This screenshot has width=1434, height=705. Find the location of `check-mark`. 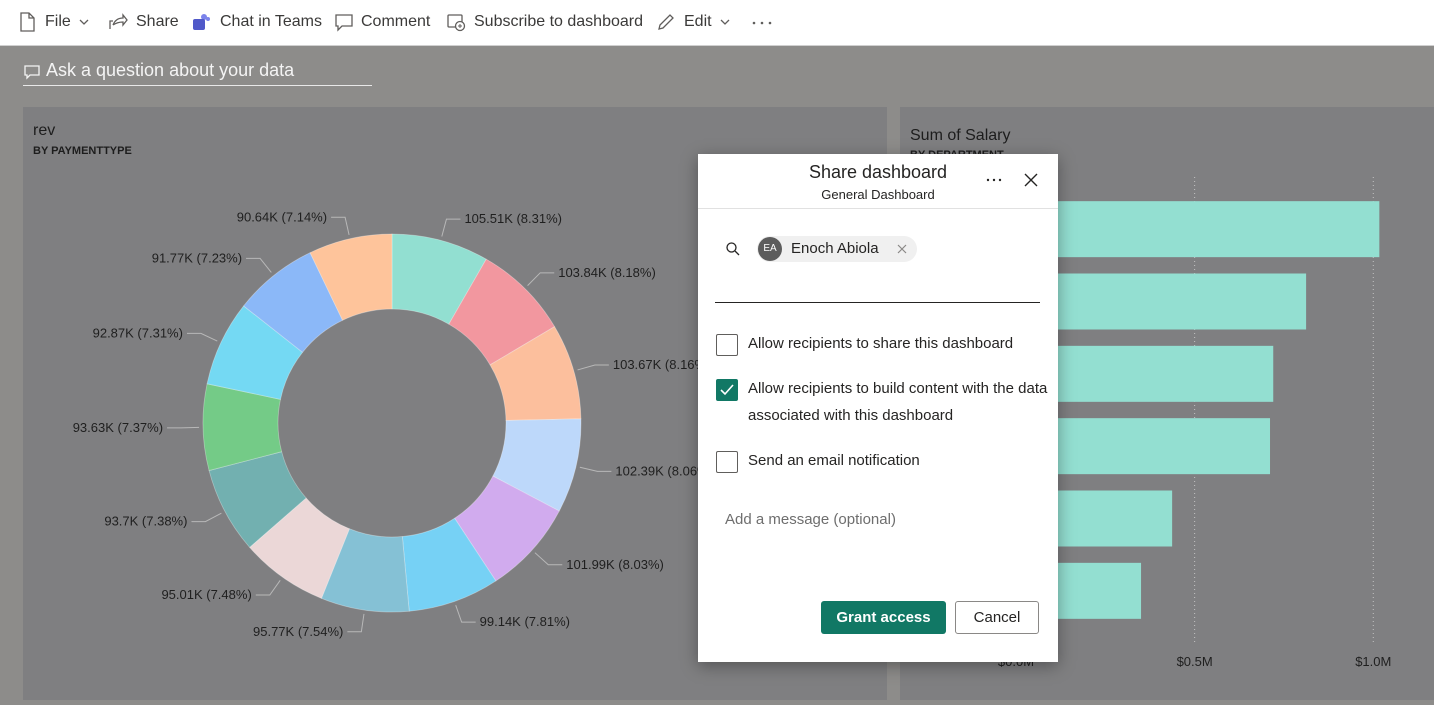

check-mark is located at coordinates (727, 390).